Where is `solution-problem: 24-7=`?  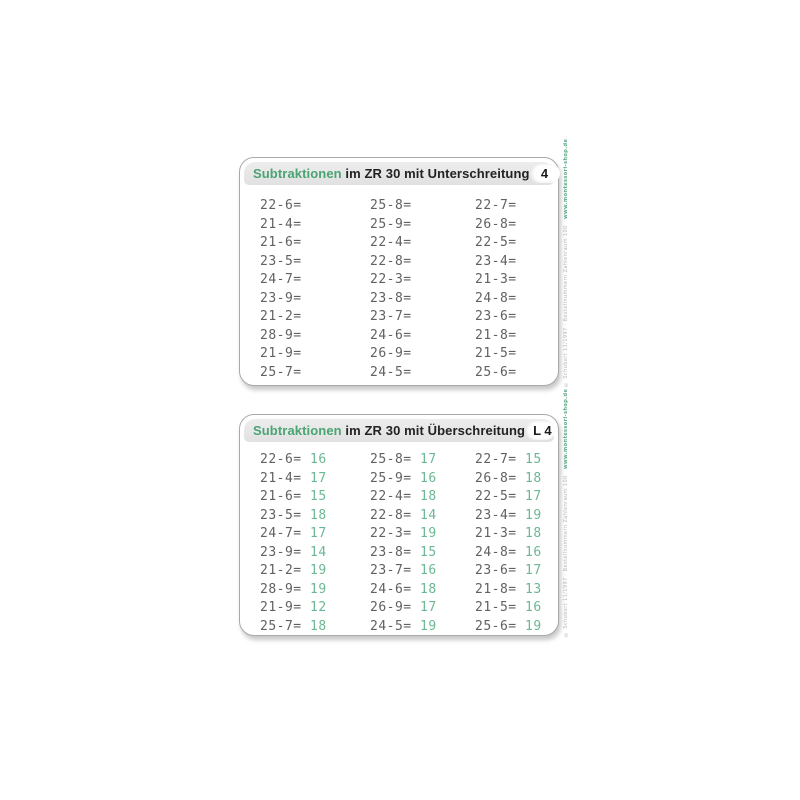 solution-problem: 24-7= is located at coordinates (281, 533).